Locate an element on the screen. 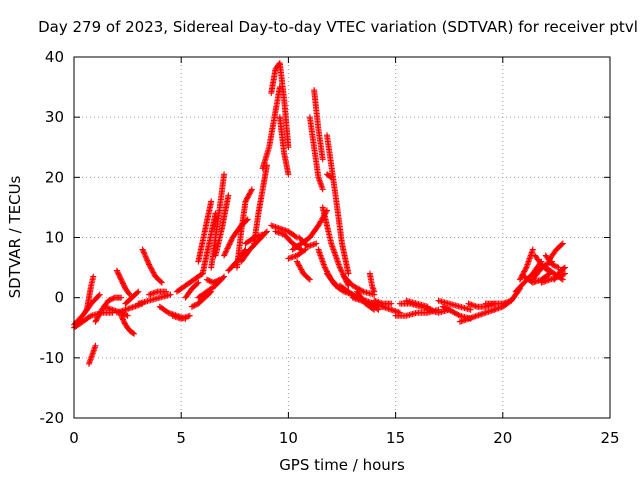 This screenshot has width=640, height=480. y-tick-label: -20 is located at coordinates (52, 418).